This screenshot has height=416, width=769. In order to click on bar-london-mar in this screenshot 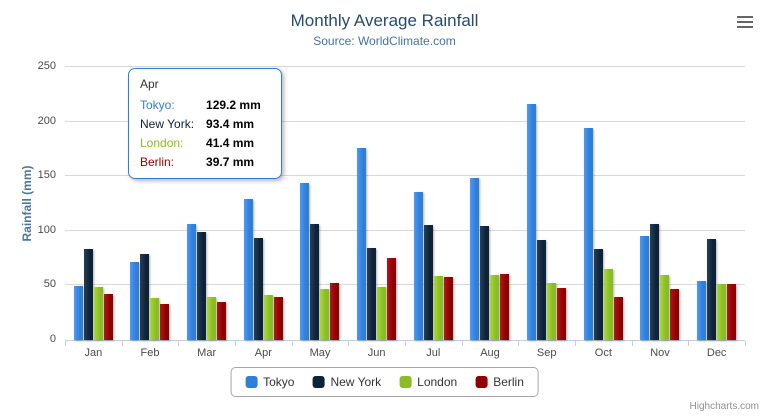, I will do `click(212, 318)`.